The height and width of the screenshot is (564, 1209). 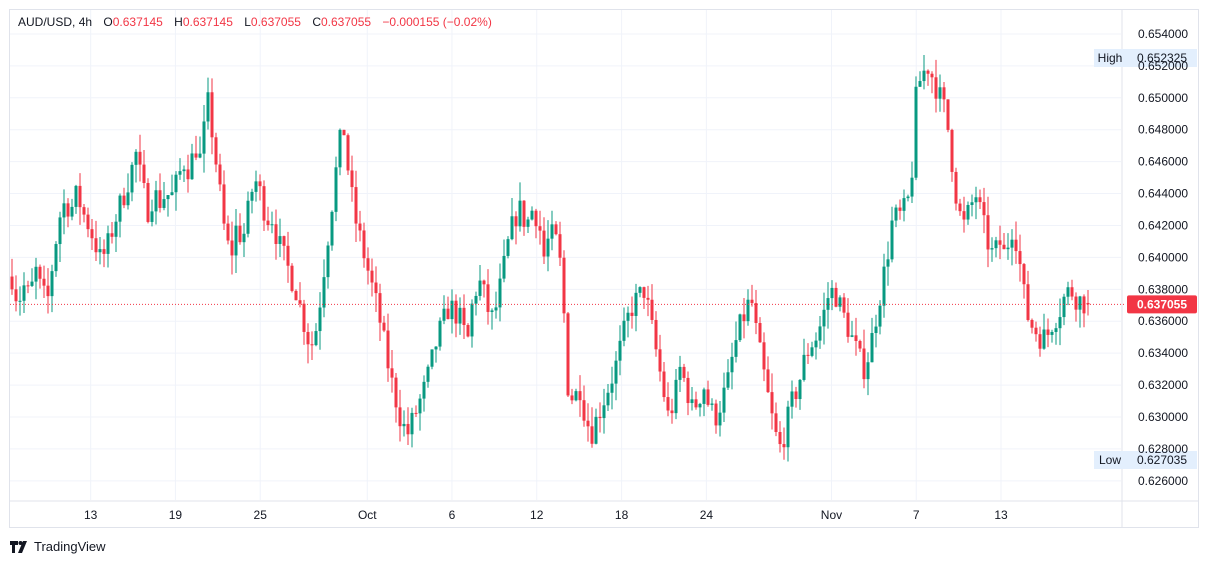 I want to click on x-tick-label: 7, so click(x=916, y=515).